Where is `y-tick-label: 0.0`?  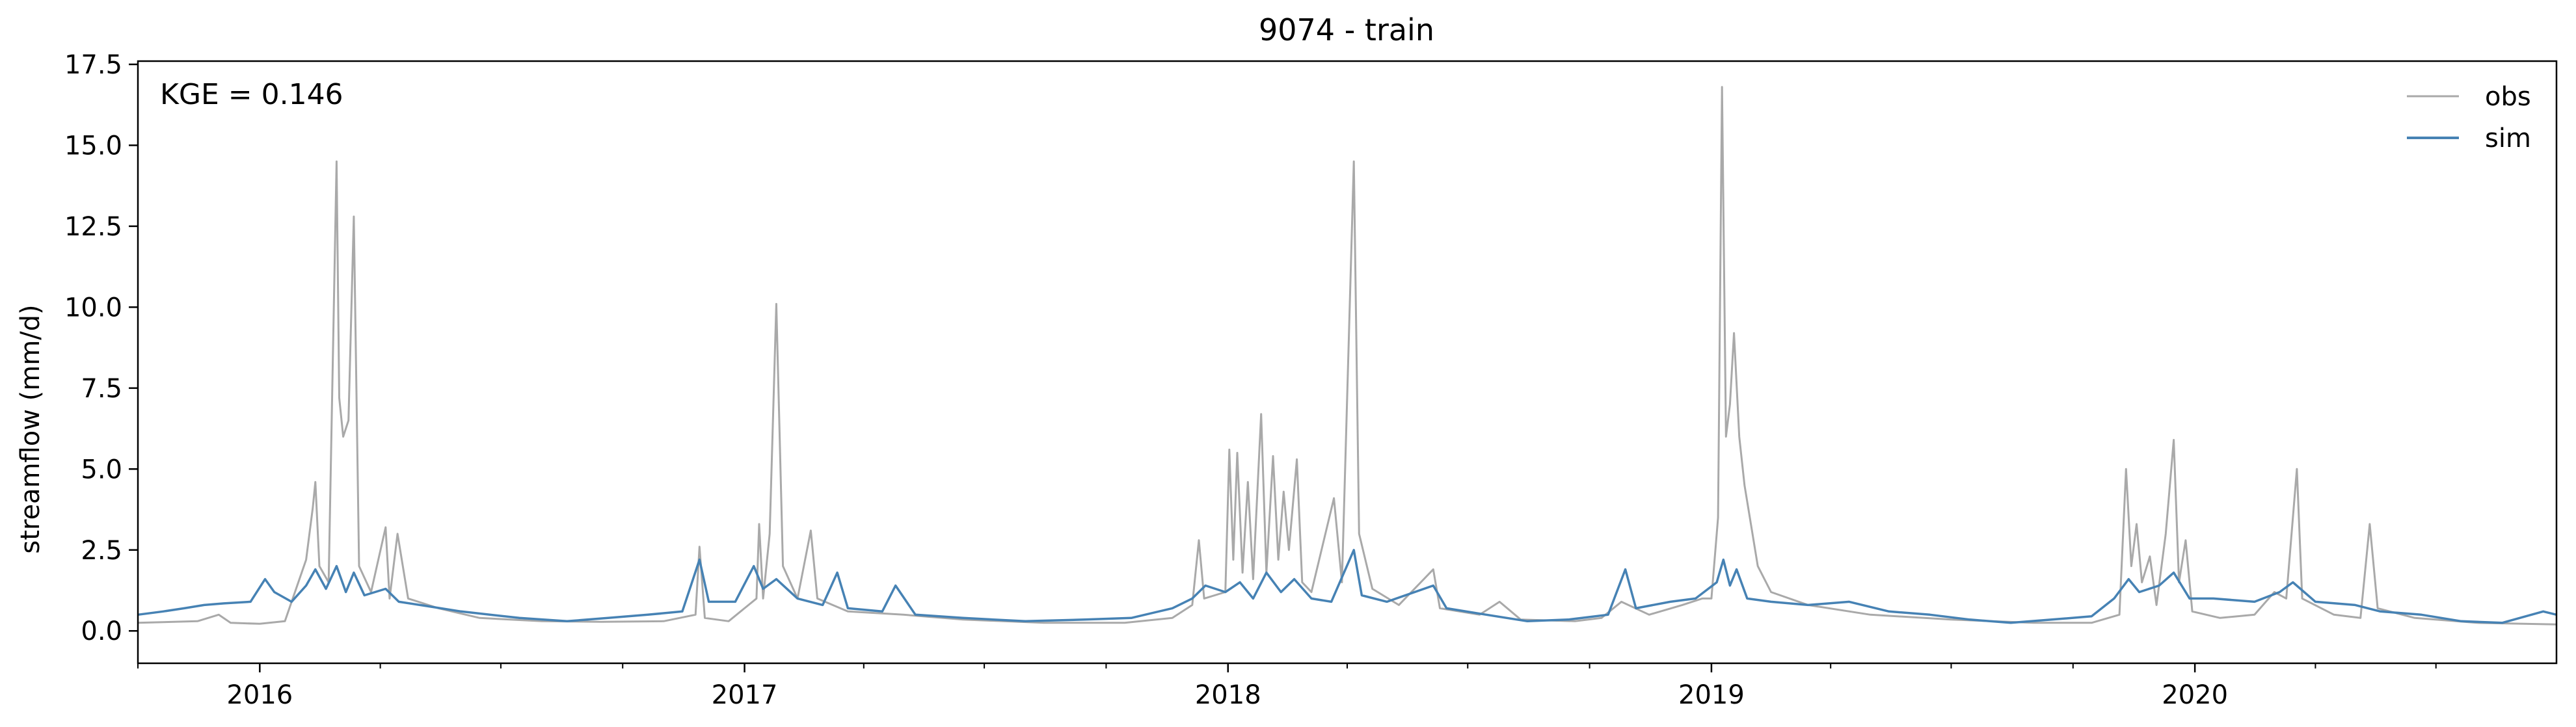 y-tick-label: 0.0 is located at coordinates (101, 631).